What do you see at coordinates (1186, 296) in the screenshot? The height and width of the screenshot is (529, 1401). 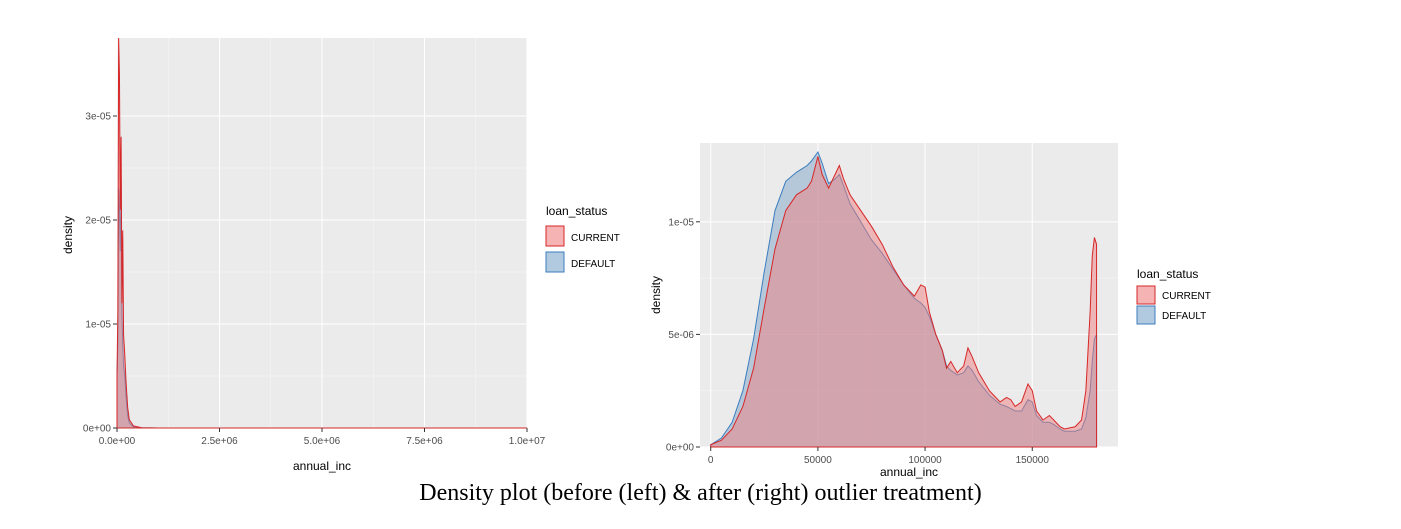 I see `right-legend-label-current: CURRENT` at bounding box center [1186, 296].